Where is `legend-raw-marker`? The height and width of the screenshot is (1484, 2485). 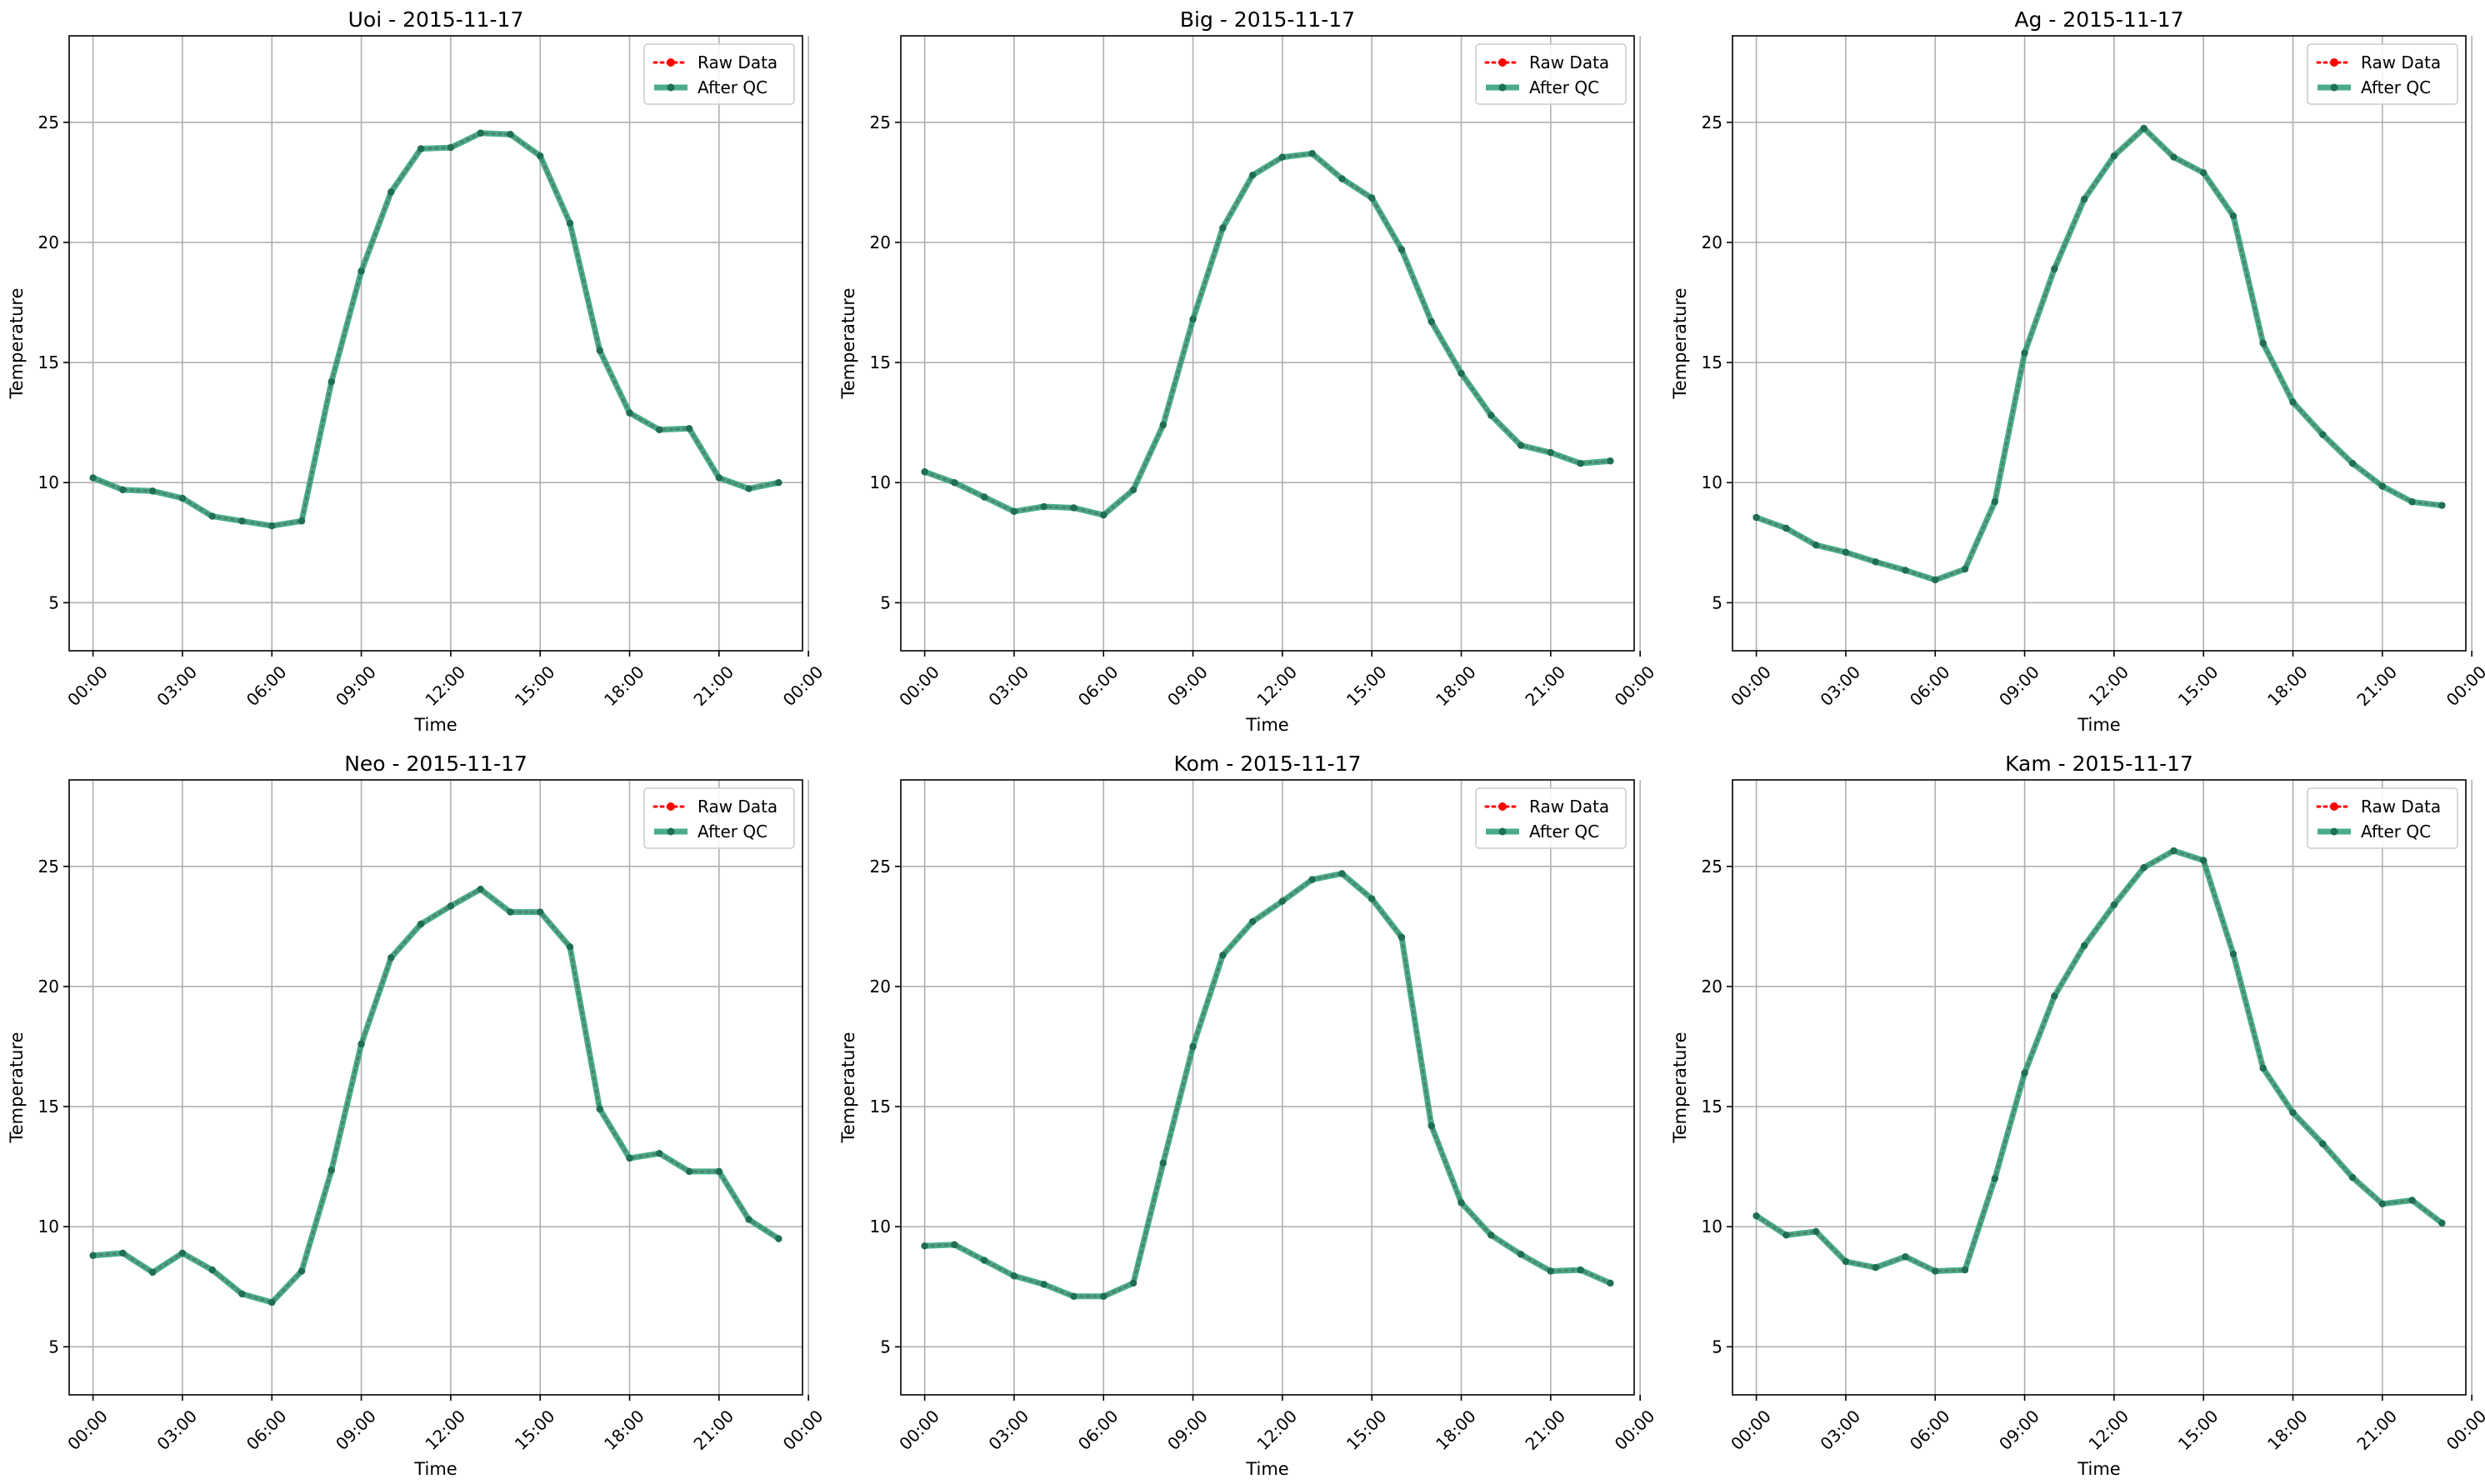
legend-raw-marker is located at coordinates (2334, 62).